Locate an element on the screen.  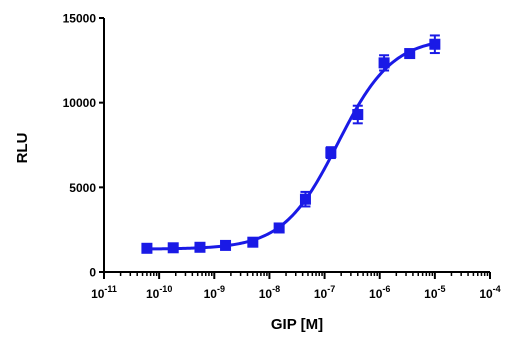
x-tick-label: 10⁻⁸ is located at coordinates (269, 292).